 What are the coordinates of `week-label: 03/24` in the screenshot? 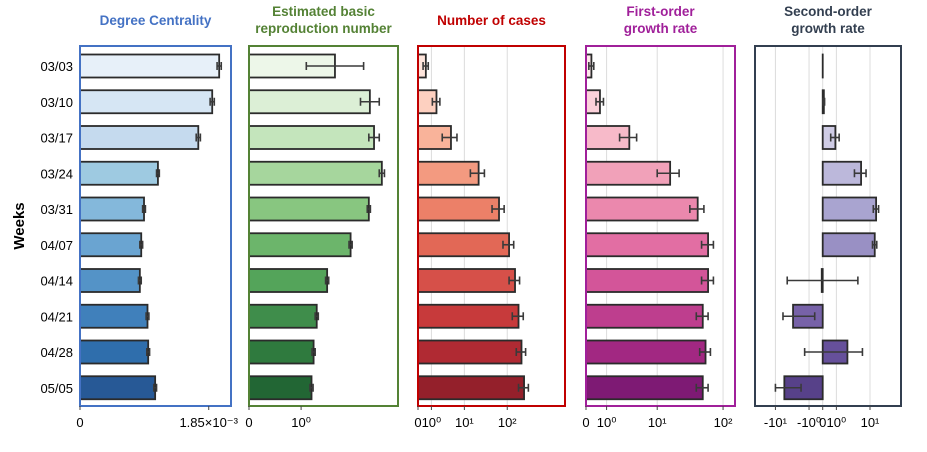 It's located at (56, 173).